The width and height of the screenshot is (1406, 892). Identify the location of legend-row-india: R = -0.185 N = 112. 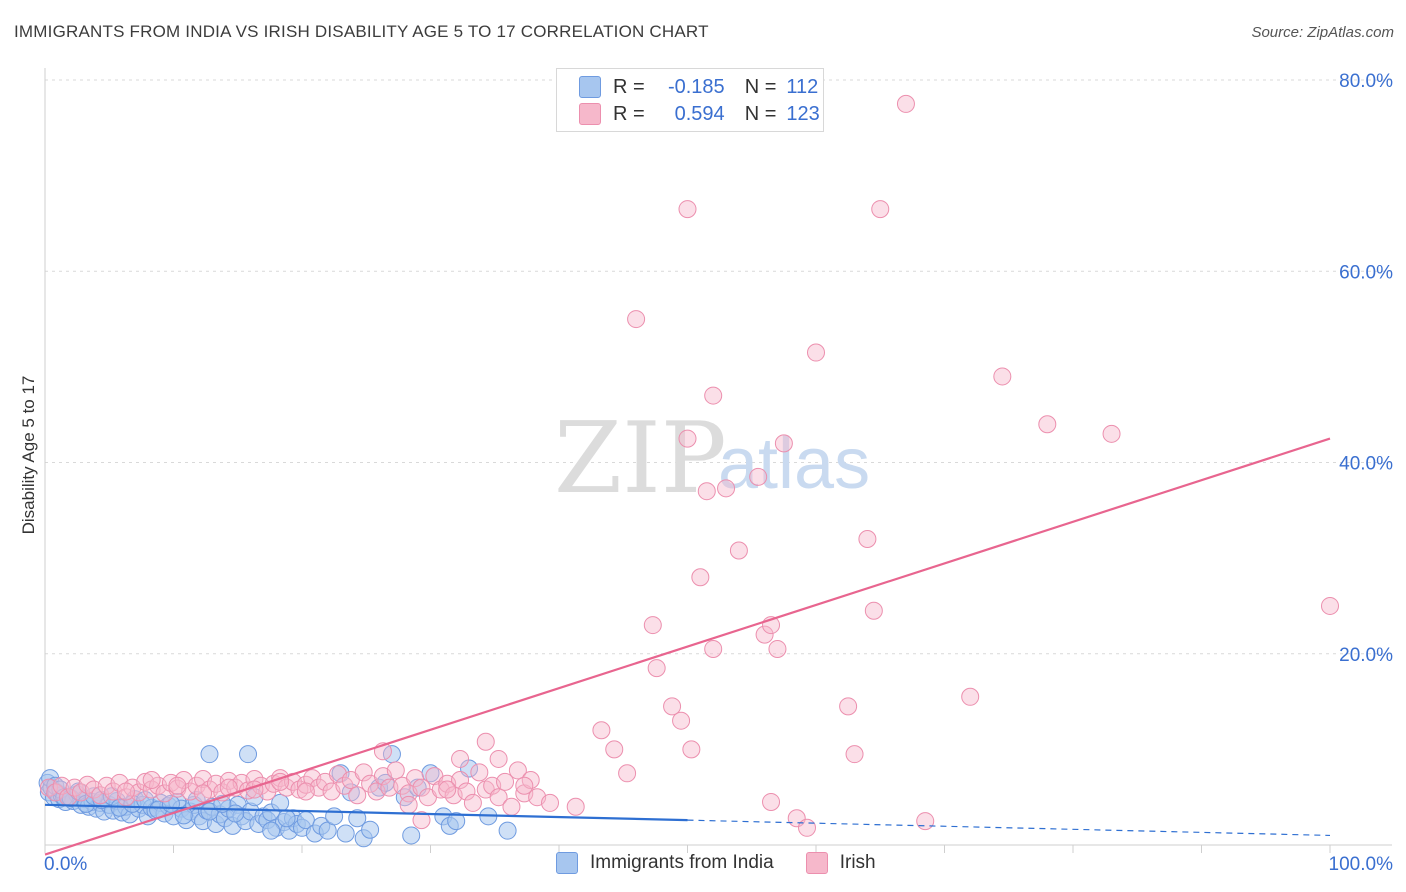
(698, 87).